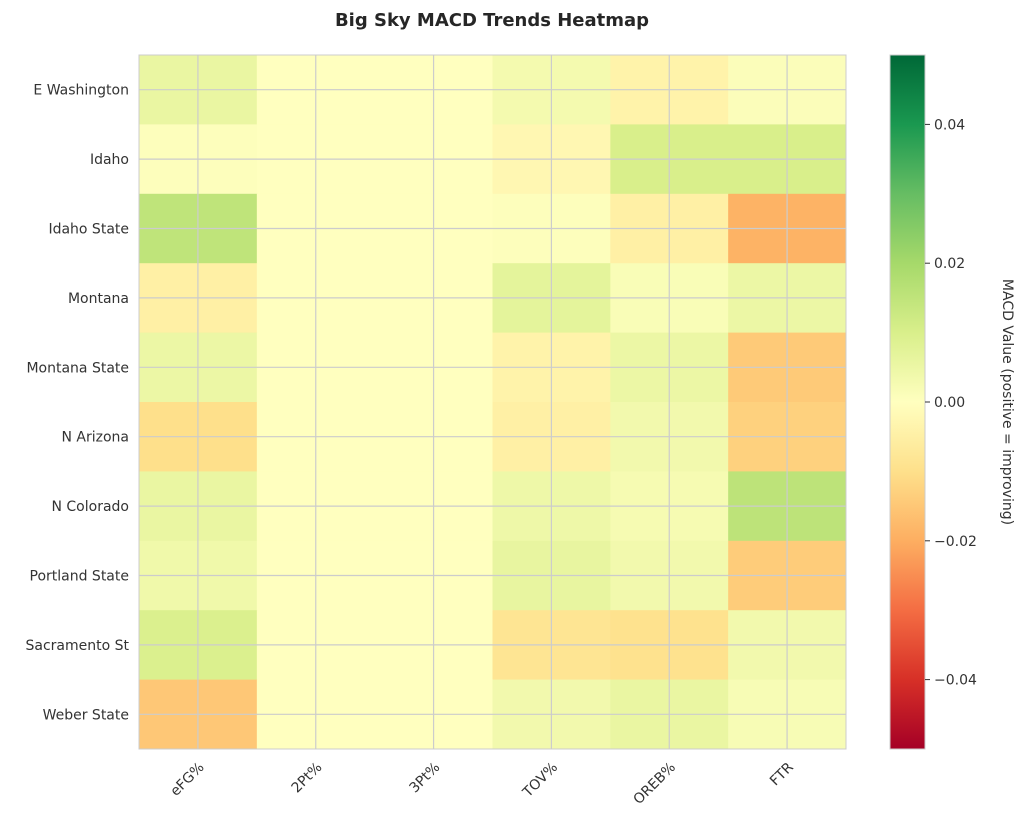  Describe the element at coordinates (949, 125) in the screenshot. I see `colorbar-tick-label: 0.04` at that location.